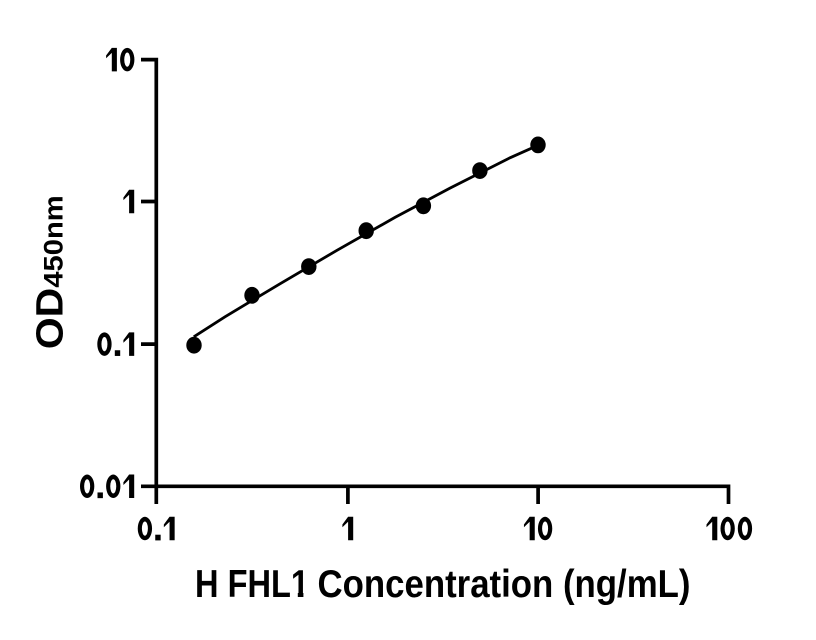 This screenshot has height=640, width=816. Describe the element at coordinates (51, 272) in the screenshot. I see `svg-text: OD450nm` at that location.